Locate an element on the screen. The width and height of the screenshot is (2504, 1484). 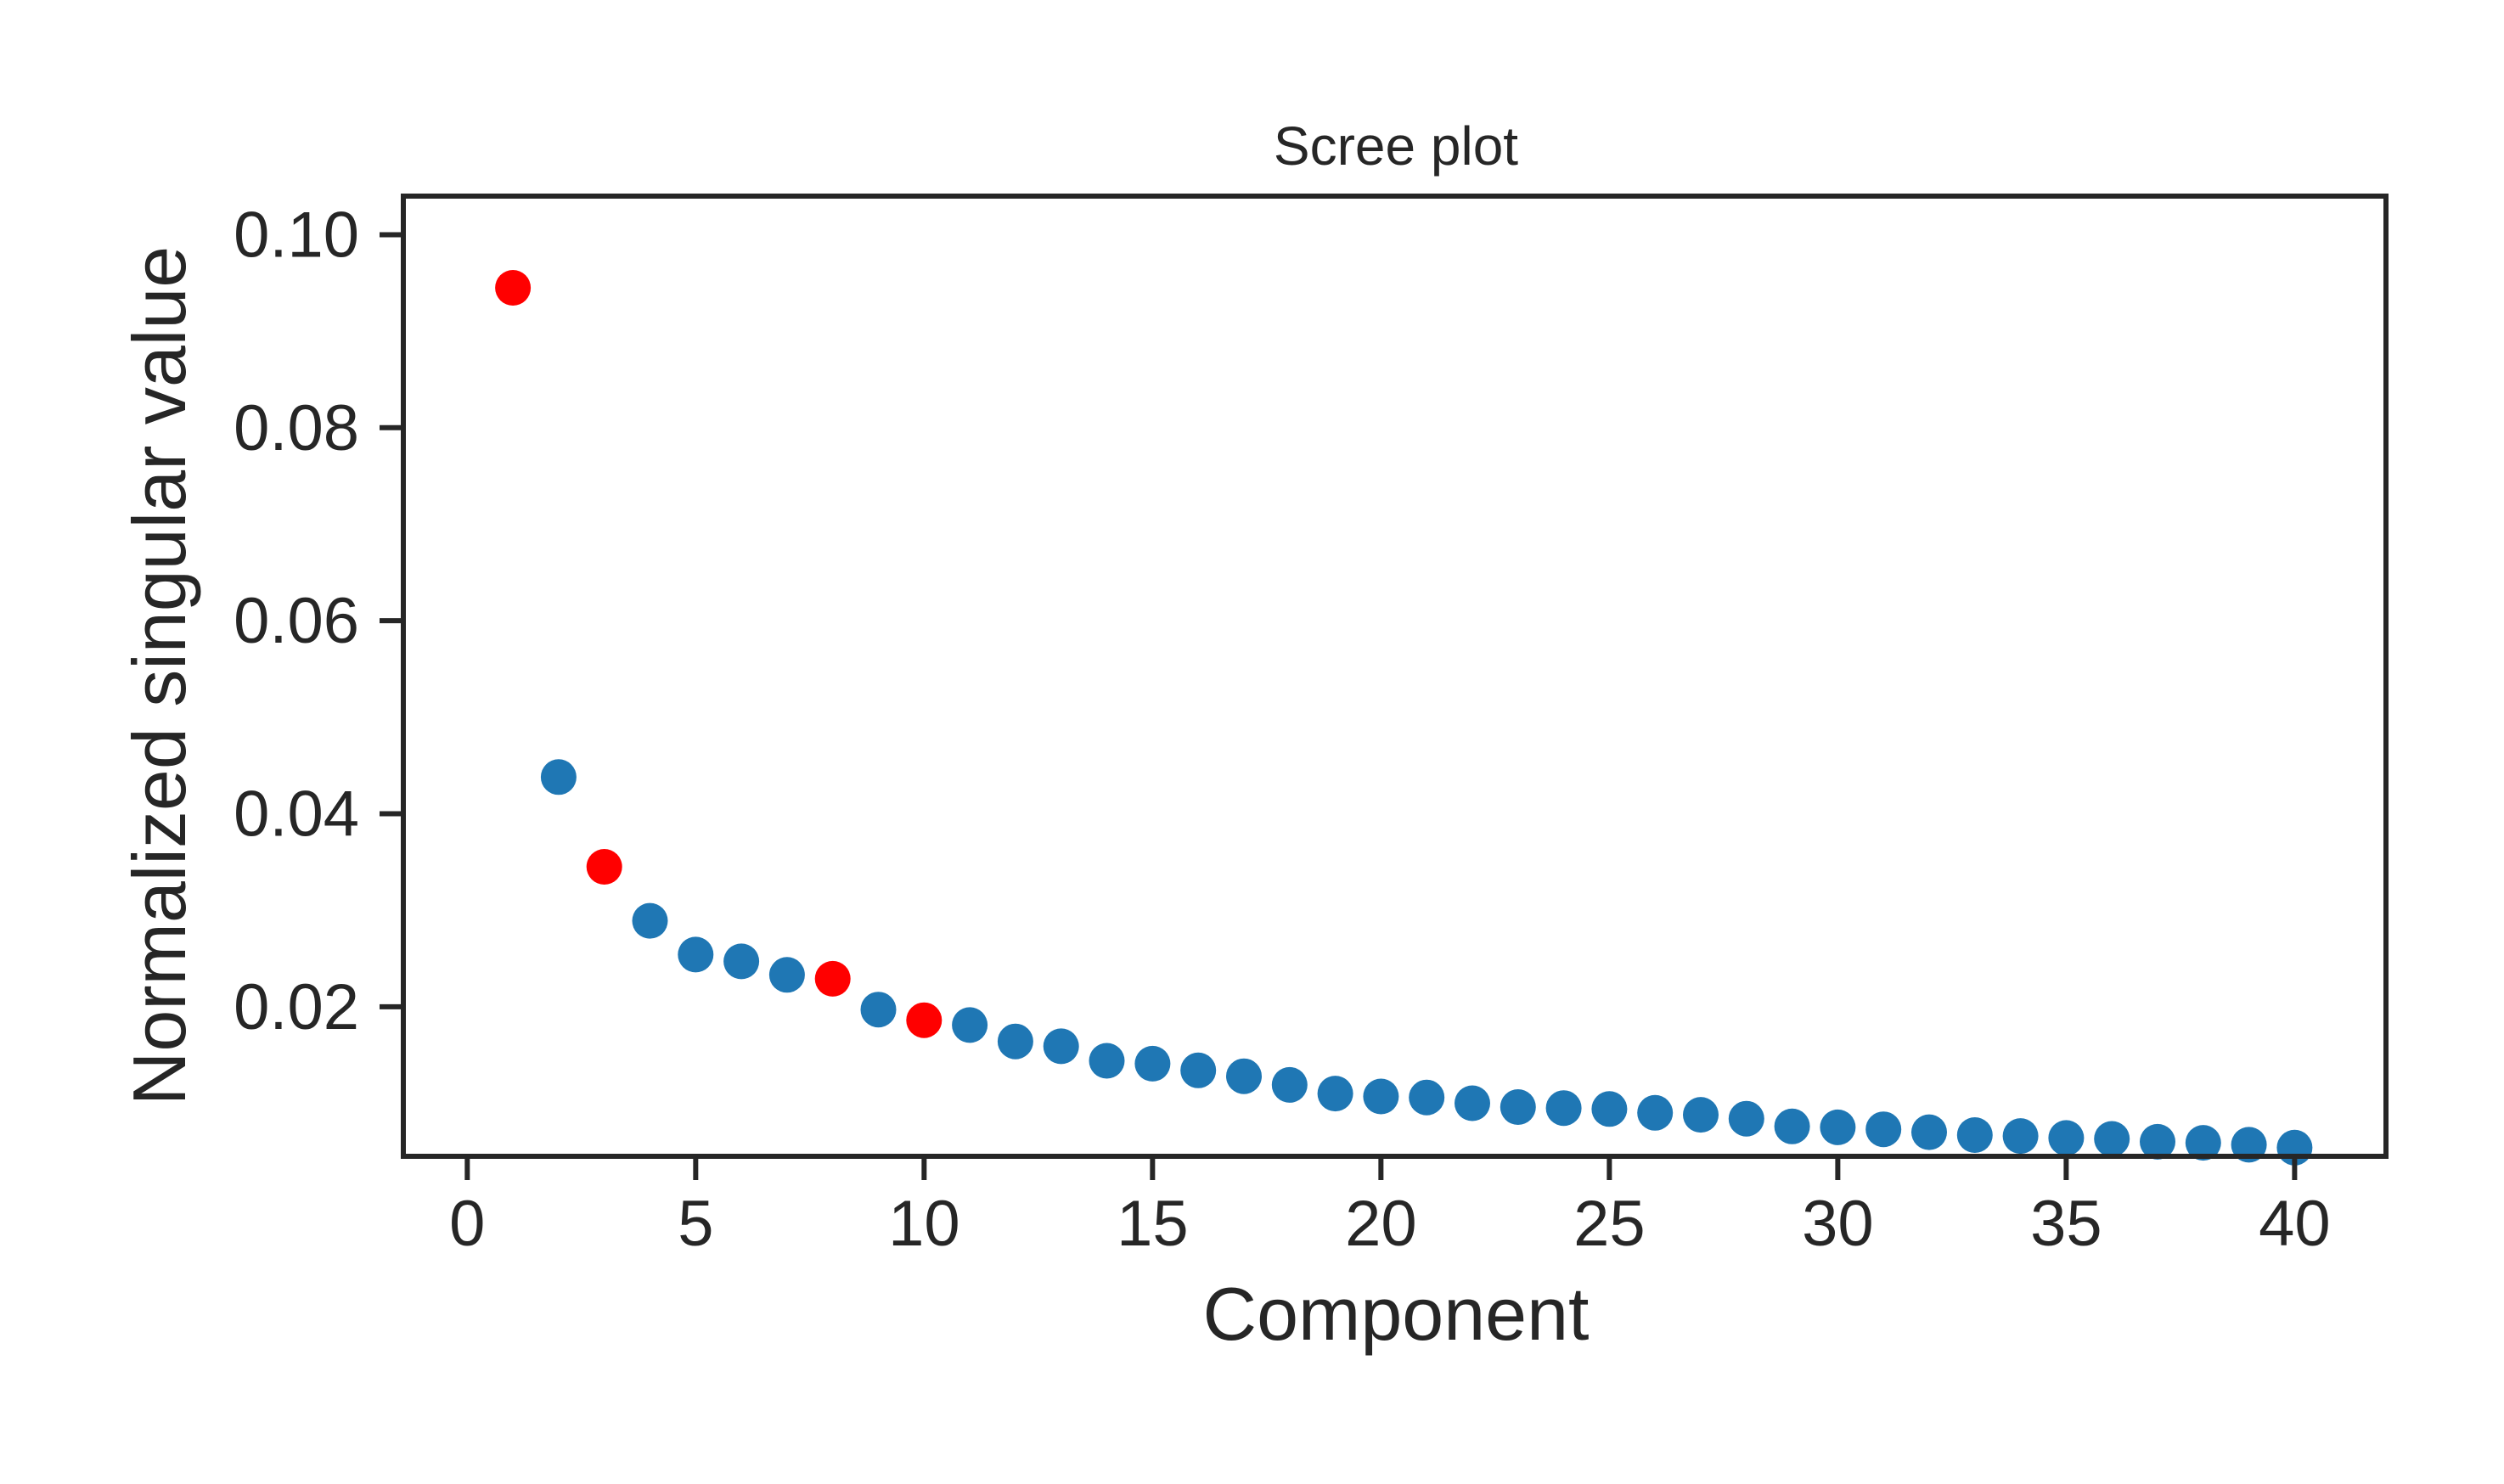
x-tick-label: 20 is located at coordinates (1381, 1224).